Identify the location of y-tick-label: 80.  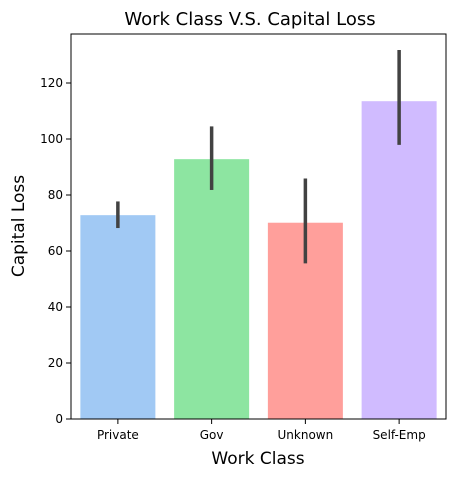
(55, 195).